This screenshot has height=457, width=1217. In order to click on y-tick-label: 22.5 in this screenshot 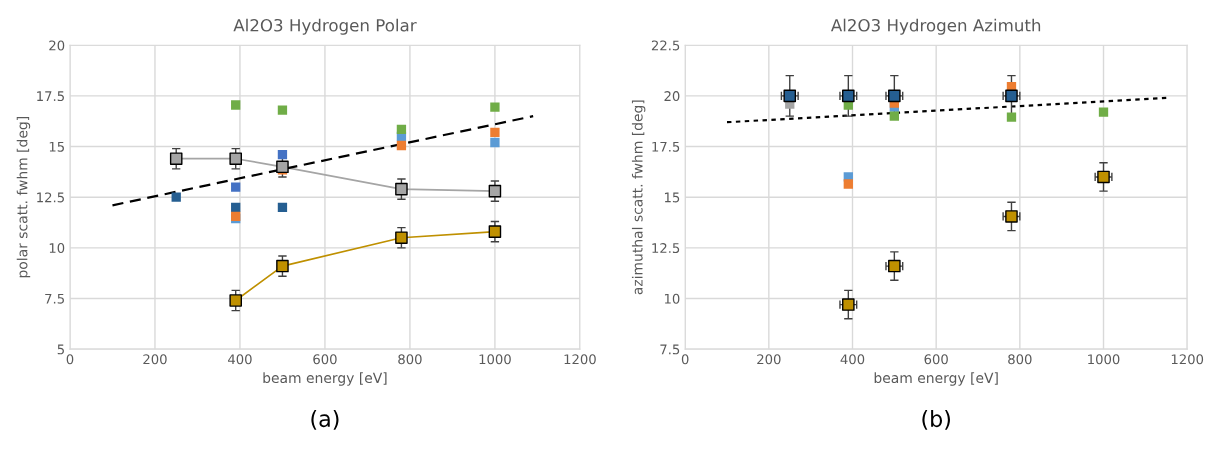, I will do `click(665, 45)`.